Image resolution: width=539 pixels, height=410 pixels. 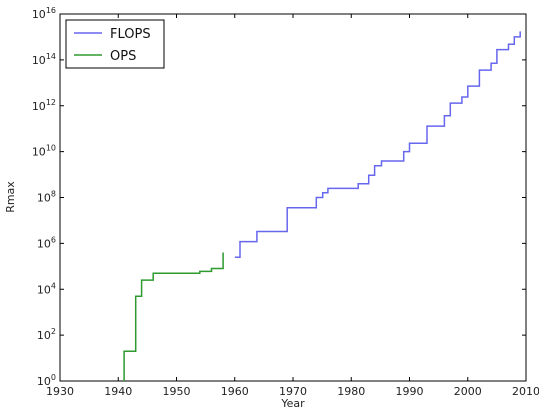 I want to click on x-axis-label: Year, so click(x=292, y=403).